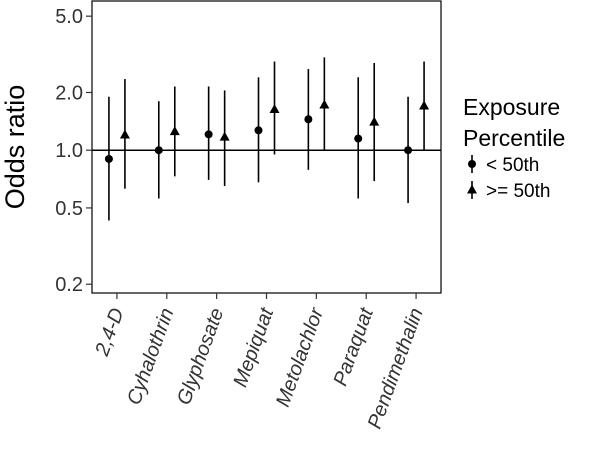 The image size is (600, 453). I want to click on y-tick-label: 0.5, so click(69, 209).